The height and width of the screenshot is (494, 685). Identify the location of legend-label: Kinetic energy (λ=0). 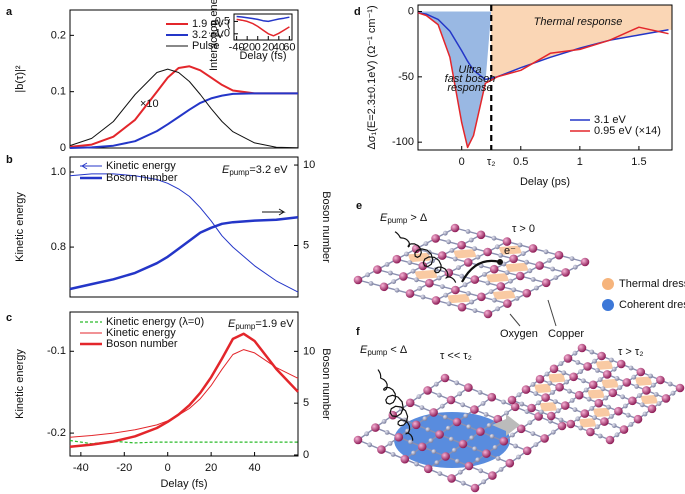
(155, 322).